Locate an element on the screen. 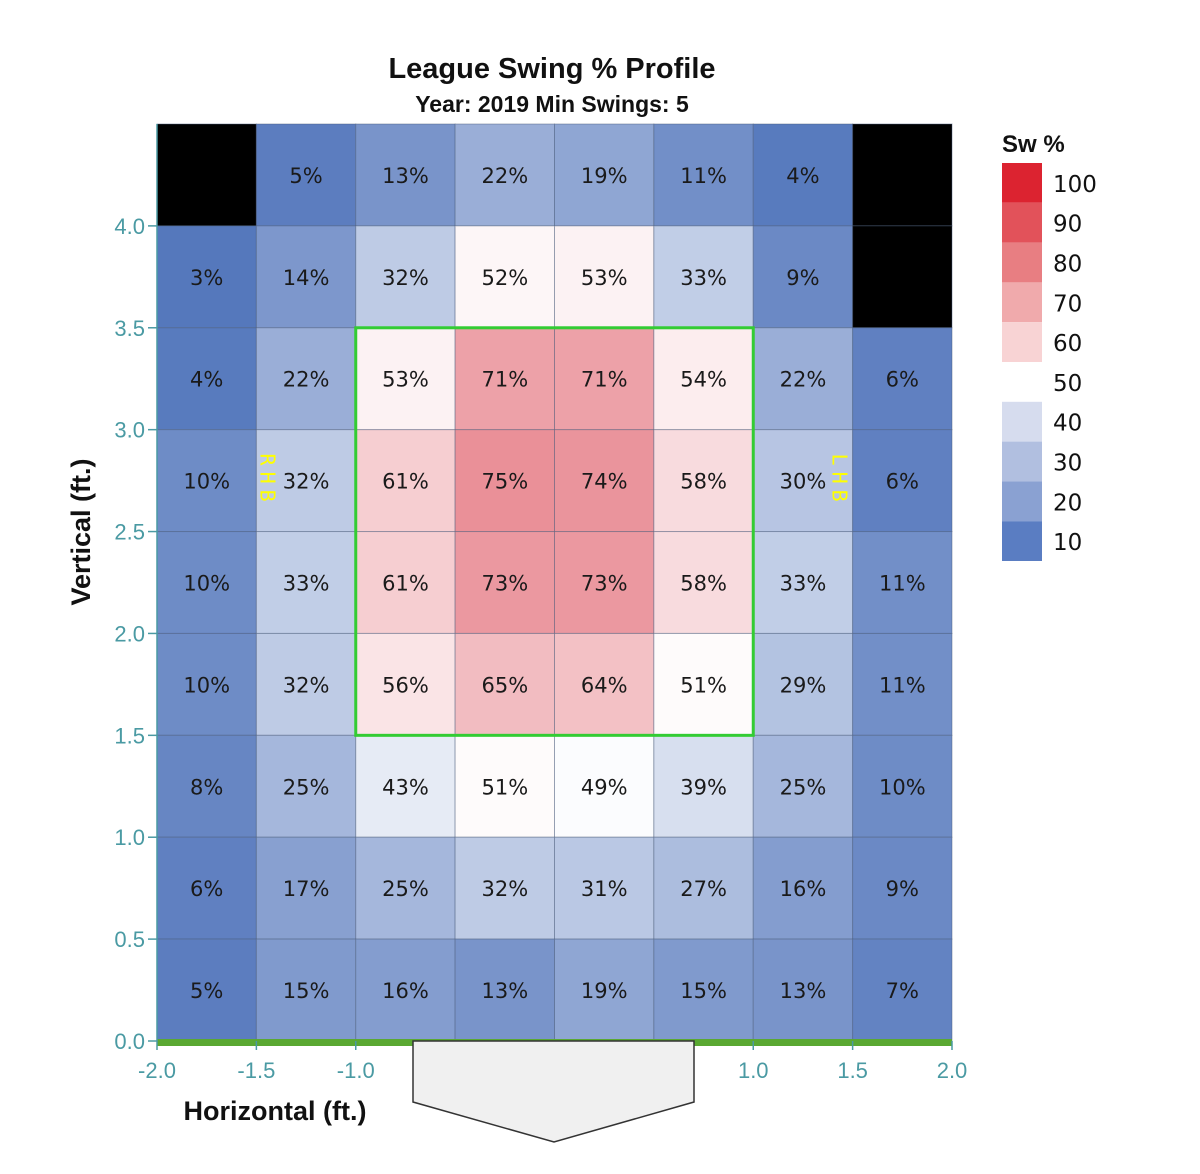 Image resolution: width=1200 pixels, height=1174 pixels. legend-label: 100 is located at coordinates (1075, 185).